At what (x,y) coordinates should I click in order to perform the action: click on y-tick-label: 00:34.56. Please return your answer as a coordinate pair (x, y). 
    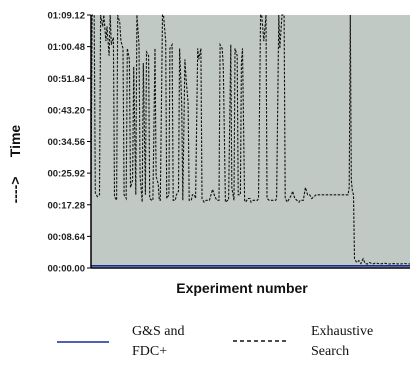
    Looking at the image, I should click on (66, 142).